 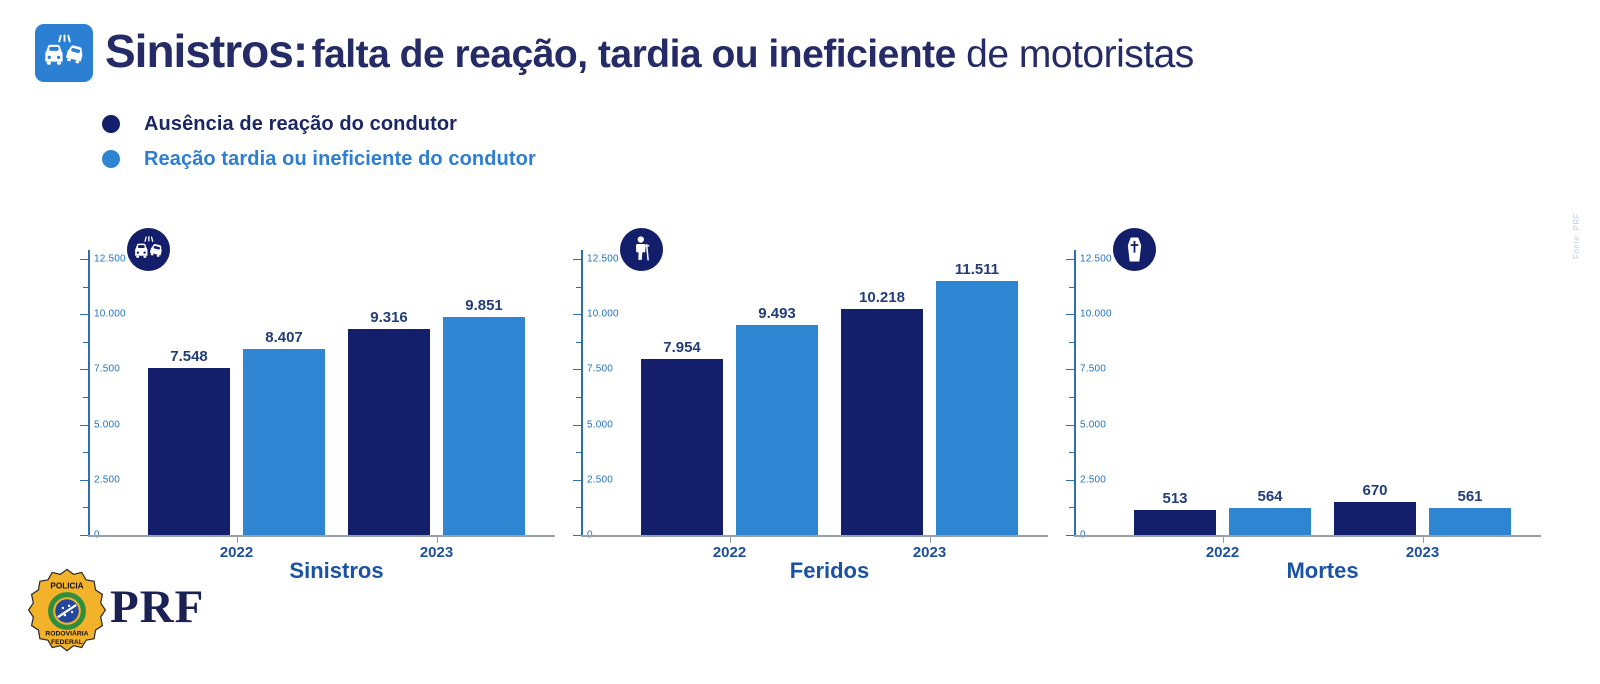 What do you see at coordinates (284, 442) in the screenshot?
I see `bar-sinistros-2022-series2` at bounding box center [284, 442].